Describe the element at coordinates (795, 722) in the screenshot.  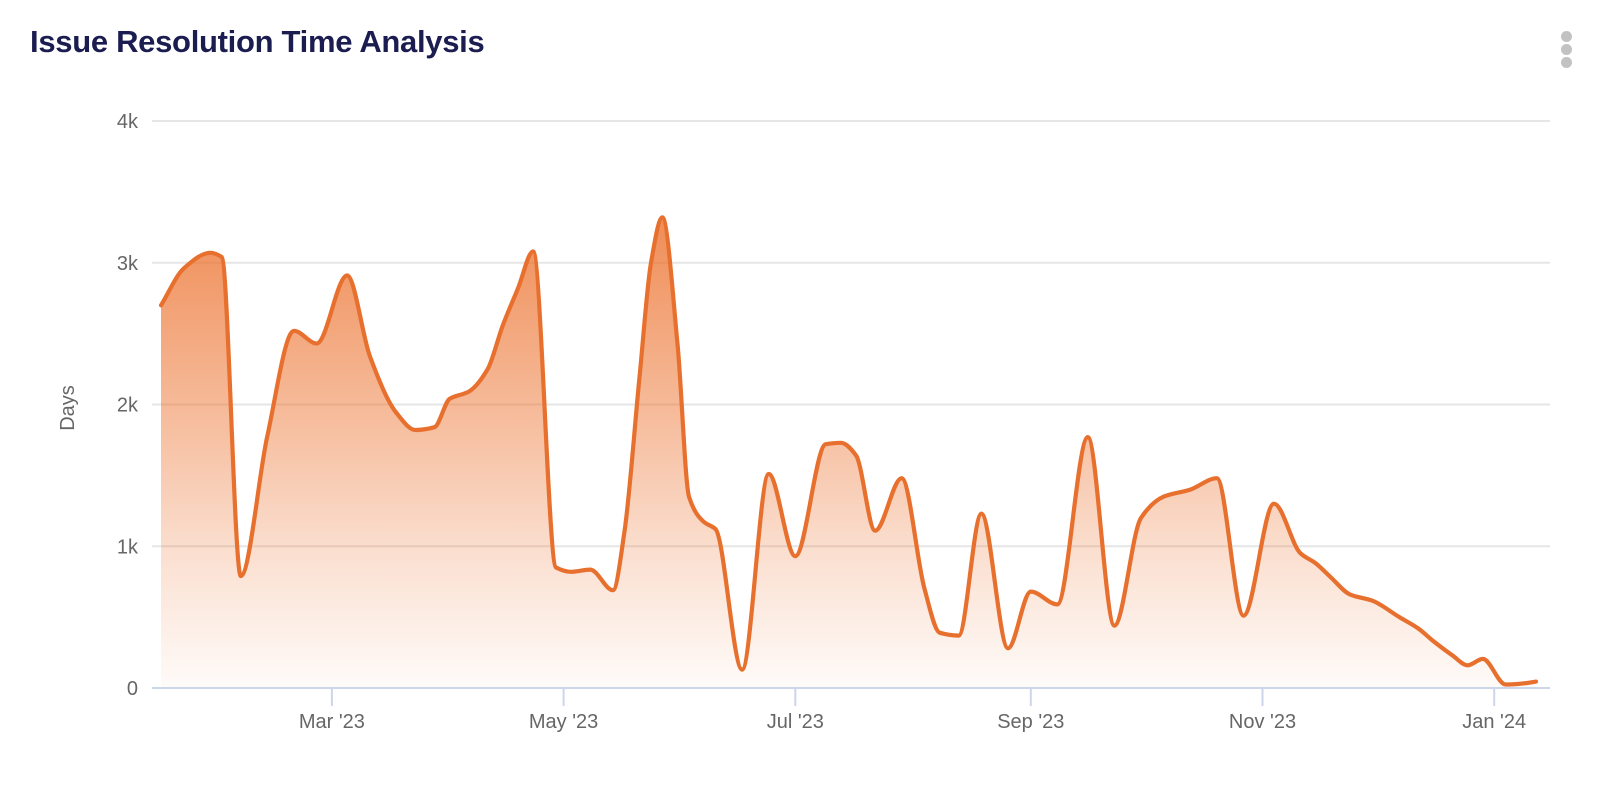
I see `x-tick-label: Jul '23` at that location.